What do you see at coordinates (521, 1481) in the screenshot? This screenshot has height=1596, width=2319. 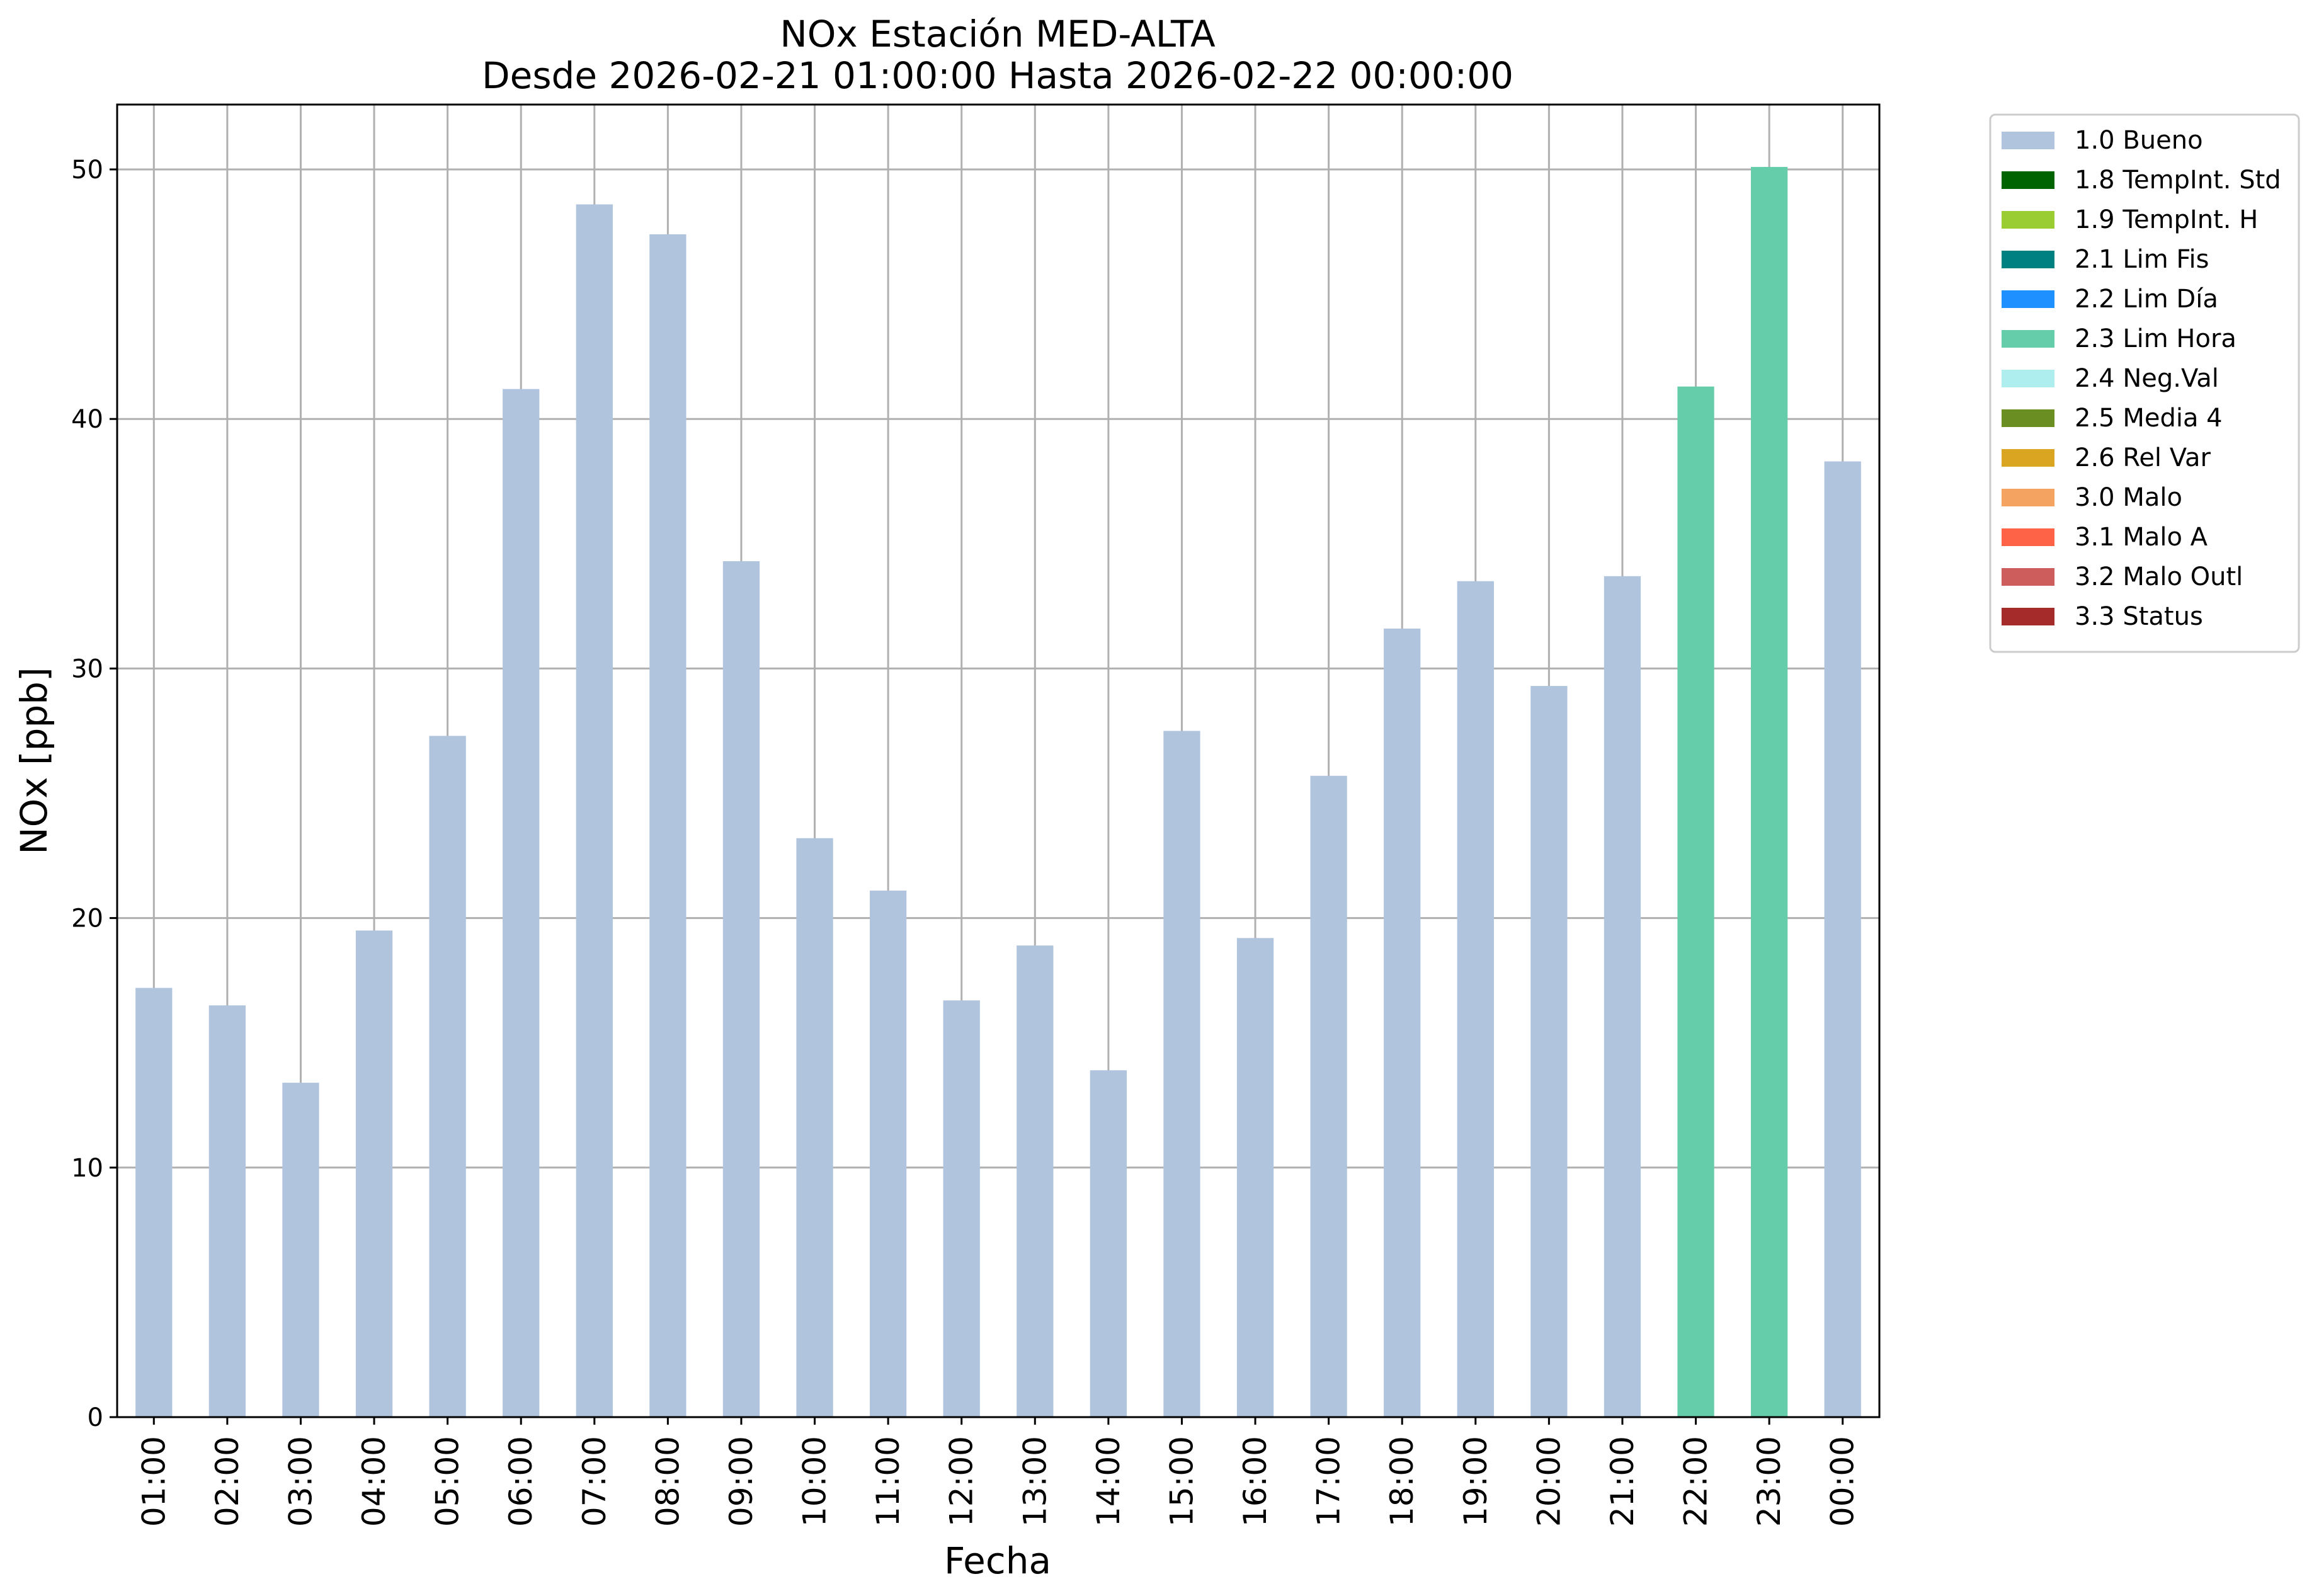 I see `x-tick-label: 06:00` at bounding box center [521, 1481].